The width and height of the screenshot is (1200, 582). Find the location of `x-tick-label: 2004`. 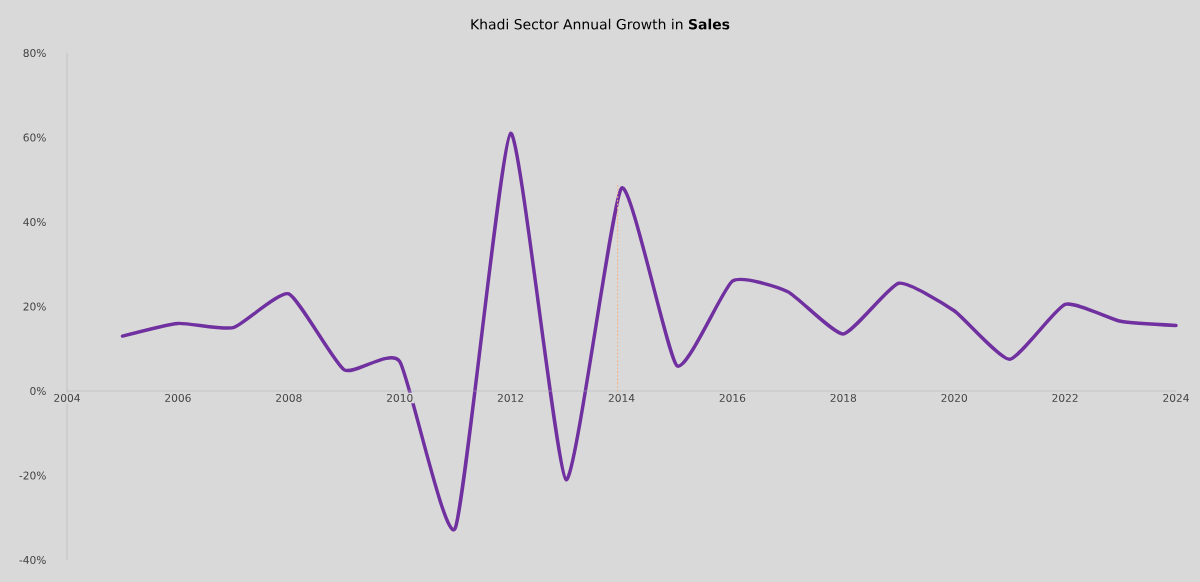

x-tick-label: 2004 is located at coordinates (67, 397).